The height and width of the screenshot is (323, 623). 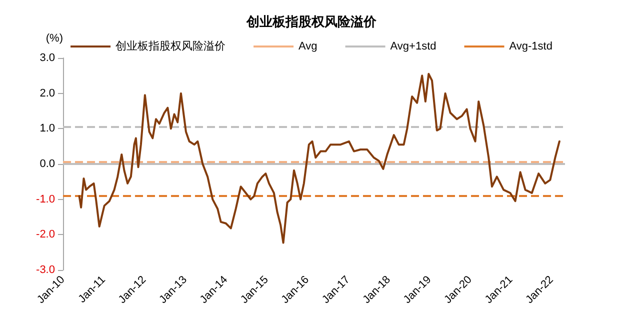 What do you see at coordinates (45, 199) in the screenshot?
I see `y-tick-label: -1.0` at bounding box center [45, 199].